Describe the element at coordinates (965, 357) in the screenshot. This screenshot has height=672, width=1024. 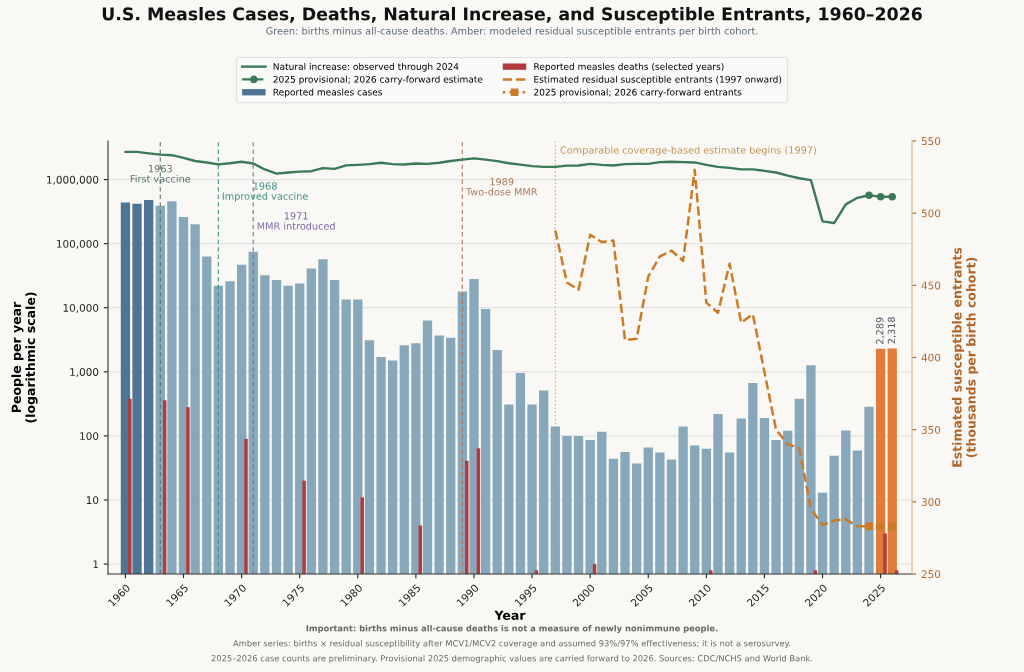
I see `y2-axis-title: Estimated susceptible entrants (thousands per birth cohort)` at that location.